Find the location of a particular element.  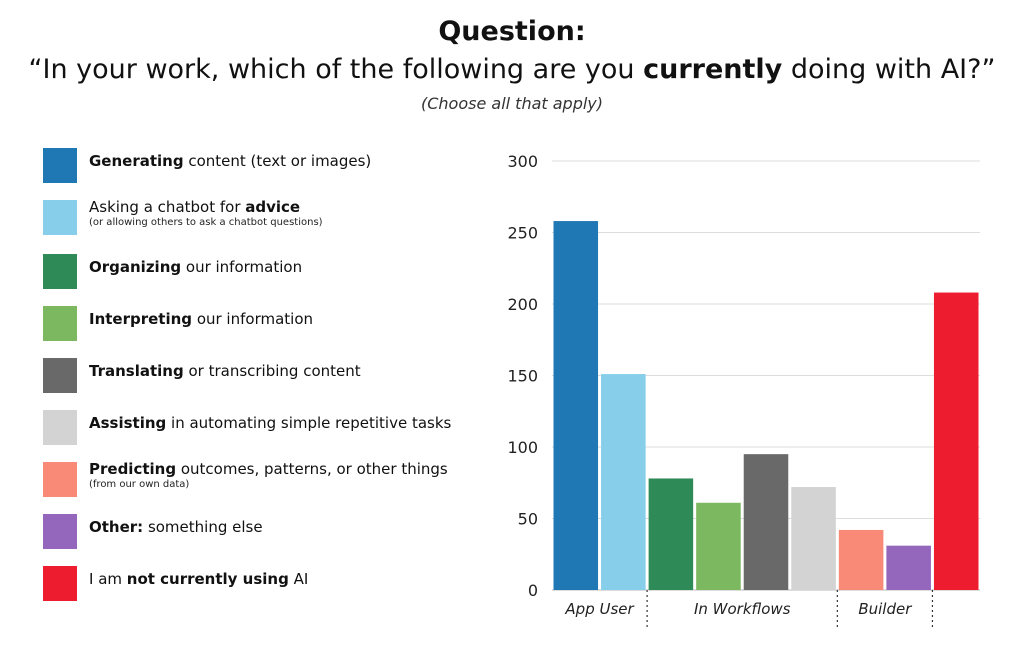

legend-label-bold: advice is located at coordinates (273, 207).